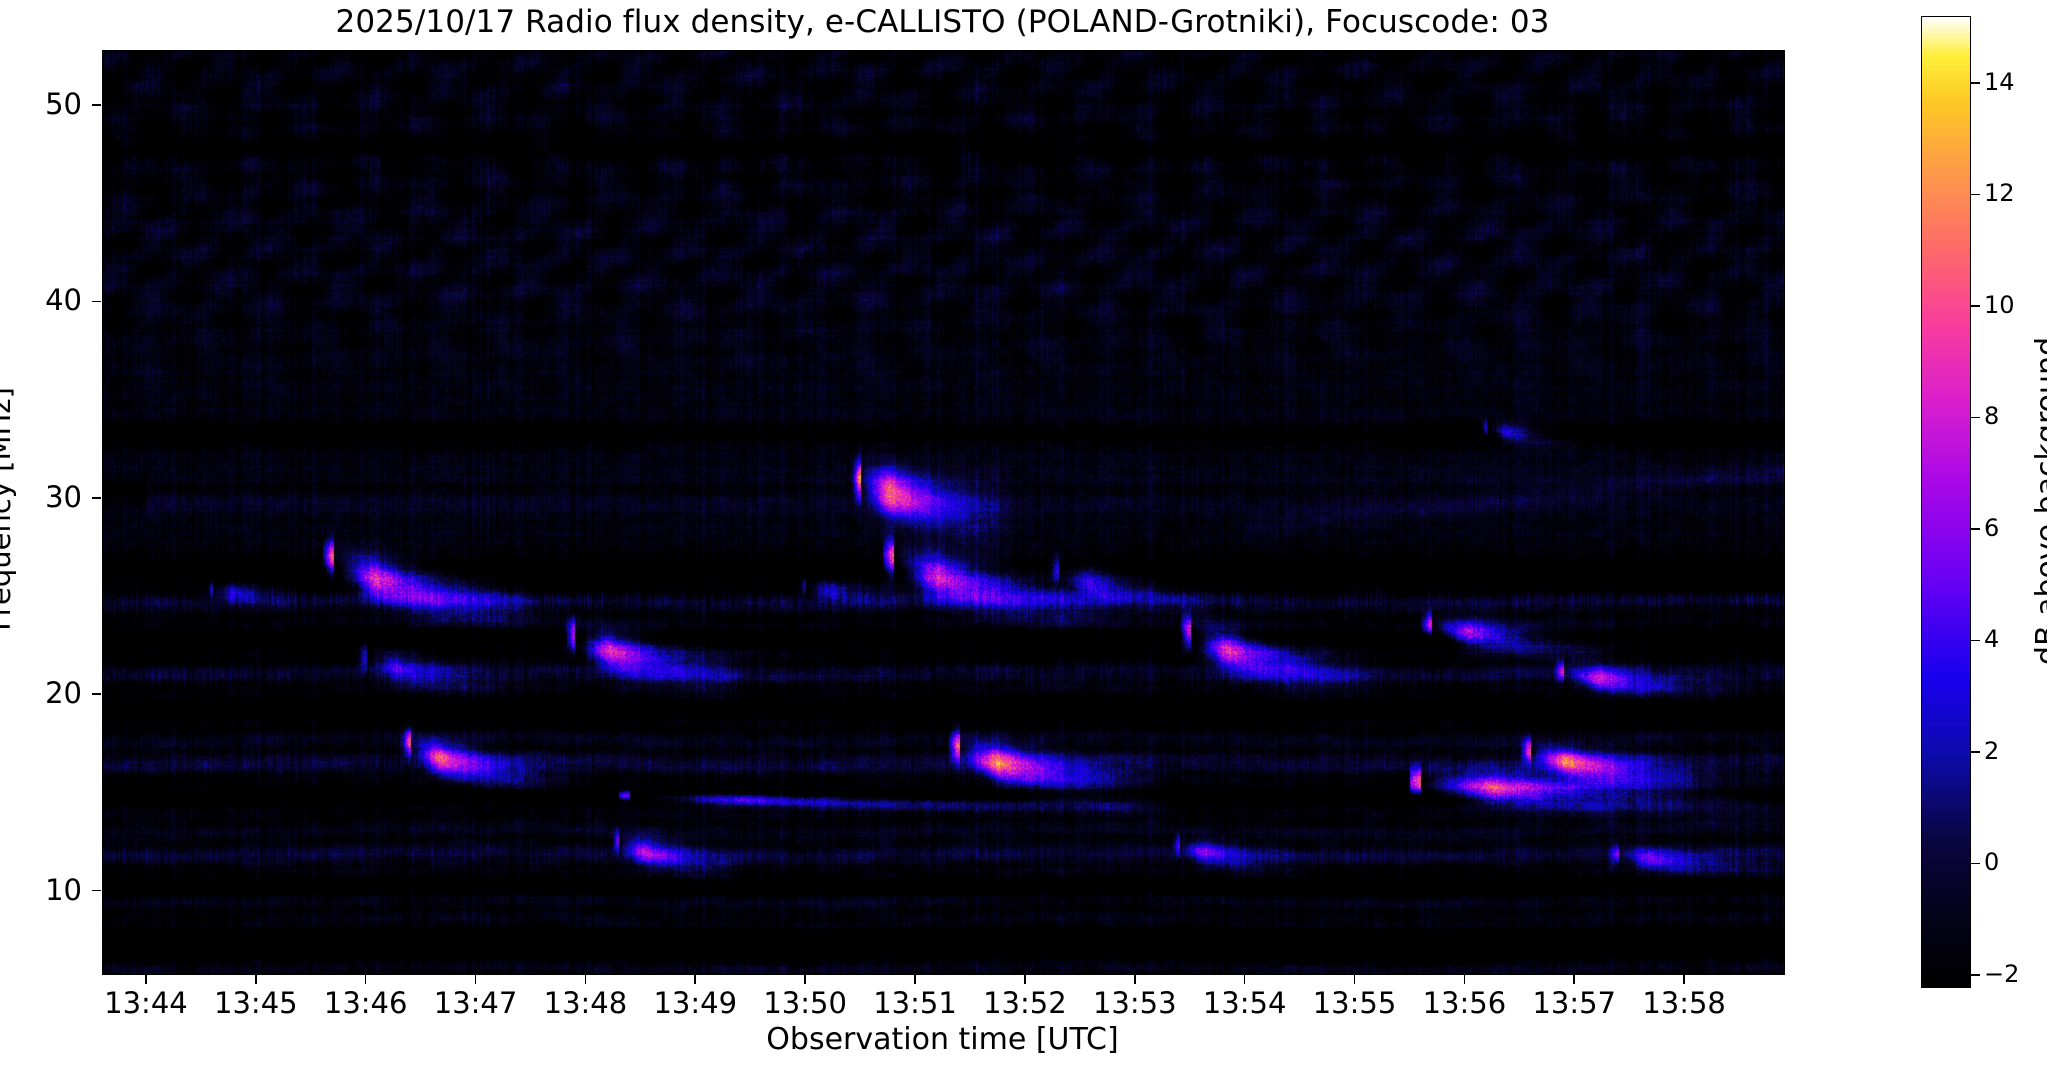 The height and width of the screenshot is (1067, 2047). I want to click on y-tick-label: 50, so click(63, 103).